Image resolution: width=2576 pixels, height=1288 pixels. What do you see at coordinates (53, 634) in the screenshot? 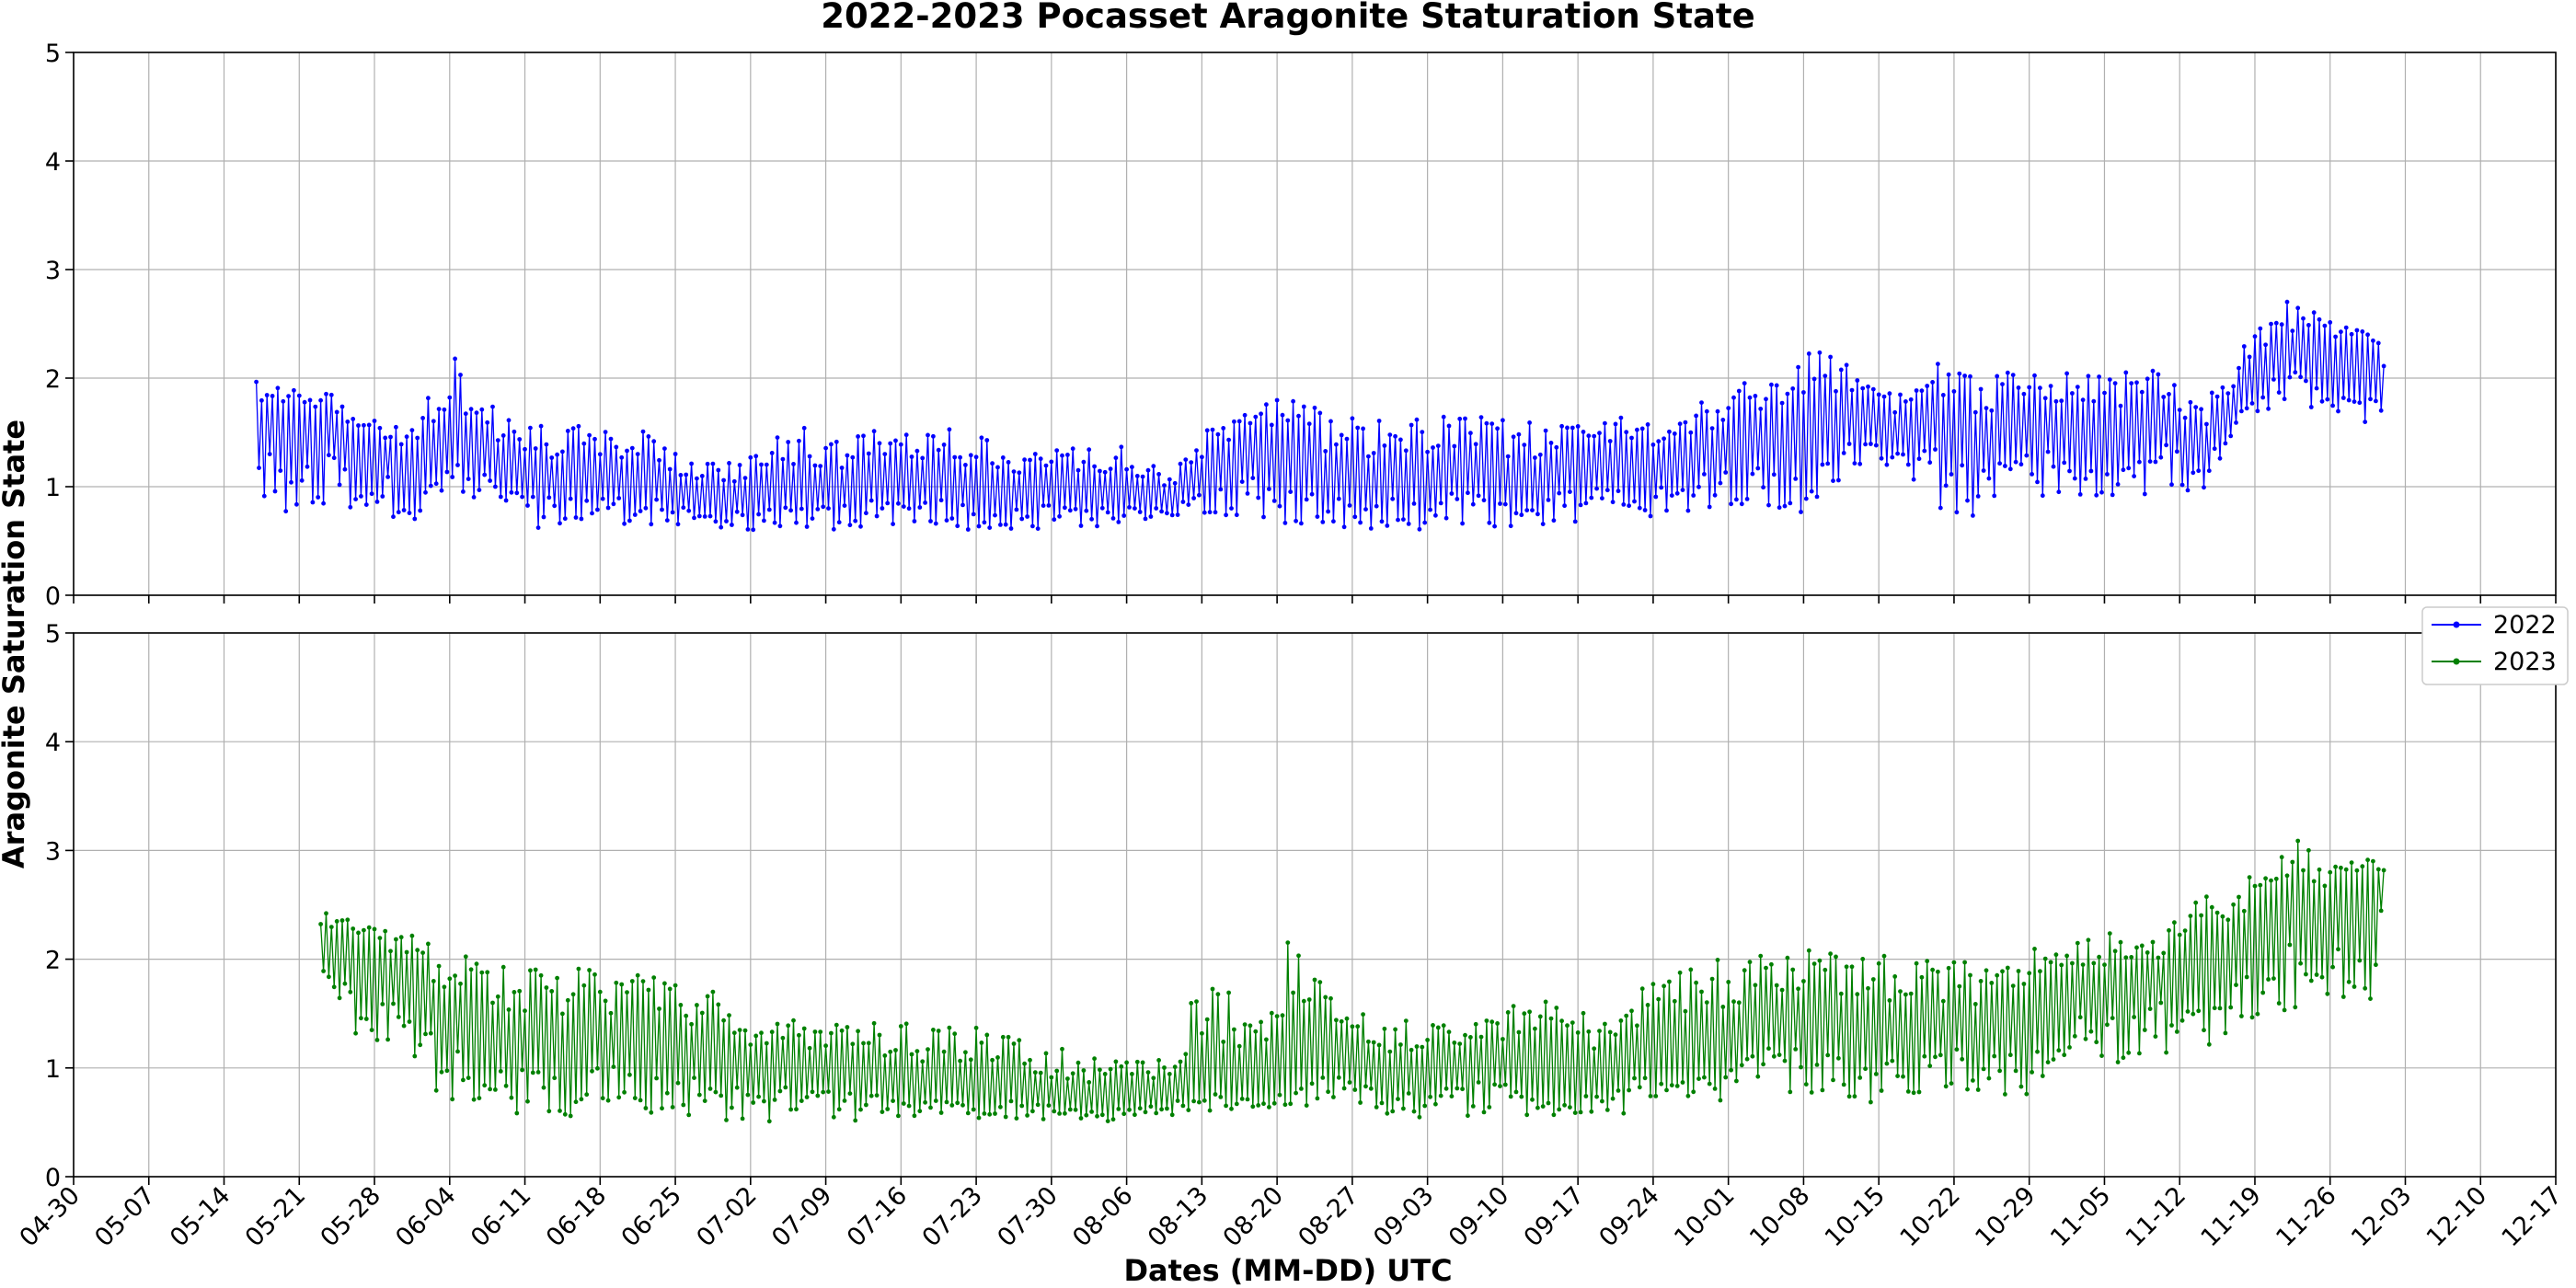
I see `y-tick-label: 5` at bounding box center [53, 634].